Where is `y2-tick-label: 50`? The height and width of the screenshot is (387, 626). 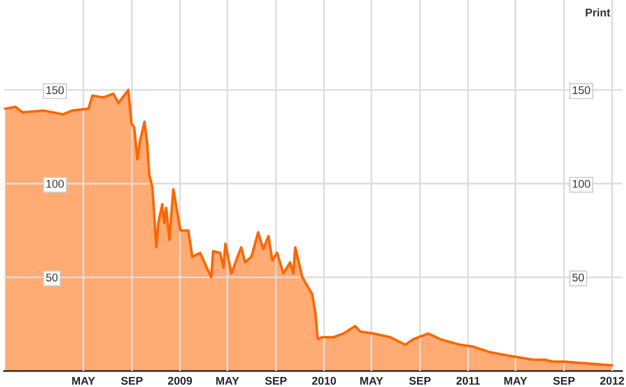
y2-tick-label: 50 is located at coordinates (578, 278).